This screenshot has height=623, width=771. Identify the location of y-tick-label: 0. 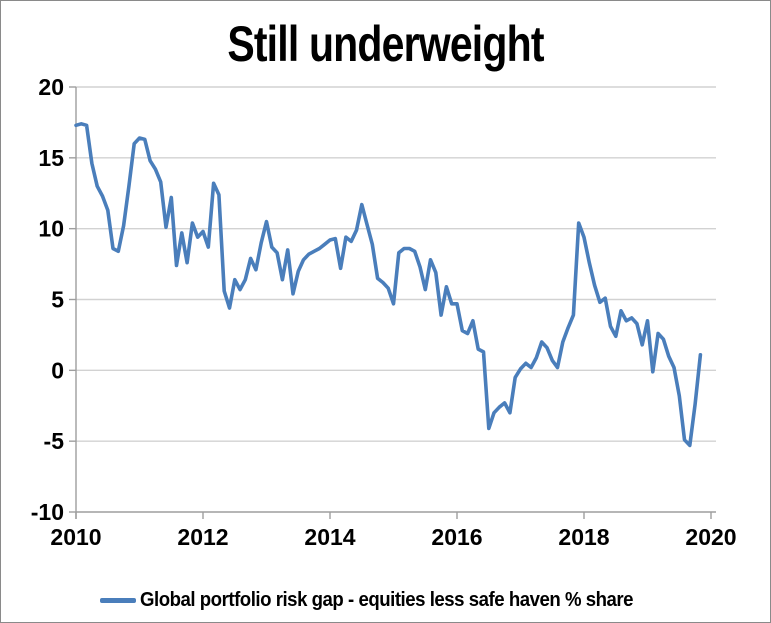
(57, 370).